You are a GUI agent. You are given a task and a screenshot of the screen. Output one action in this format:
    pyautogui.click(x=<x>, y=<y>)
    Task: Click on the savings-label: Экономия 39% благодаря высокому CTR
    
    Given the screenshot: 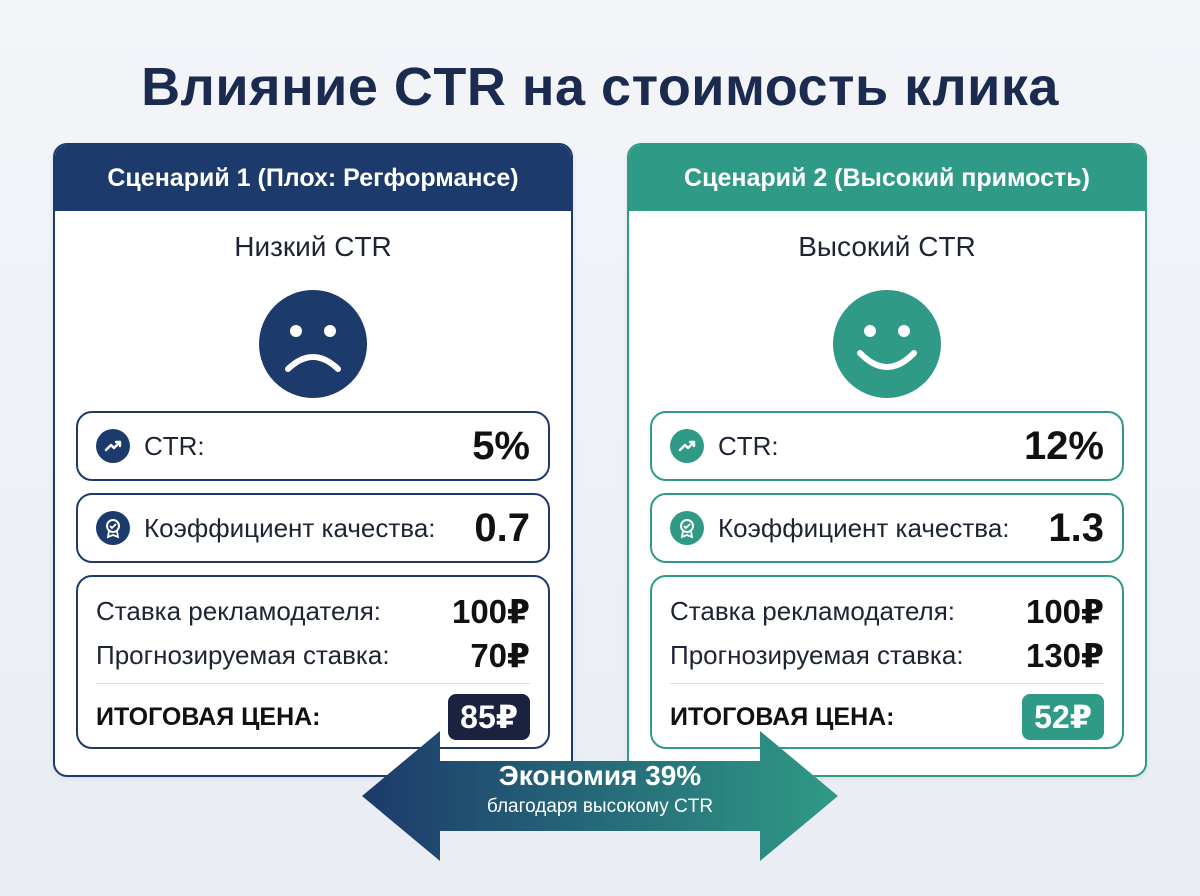 What is the action you would take?
    pyautogui.click(x=600, y=789)
    